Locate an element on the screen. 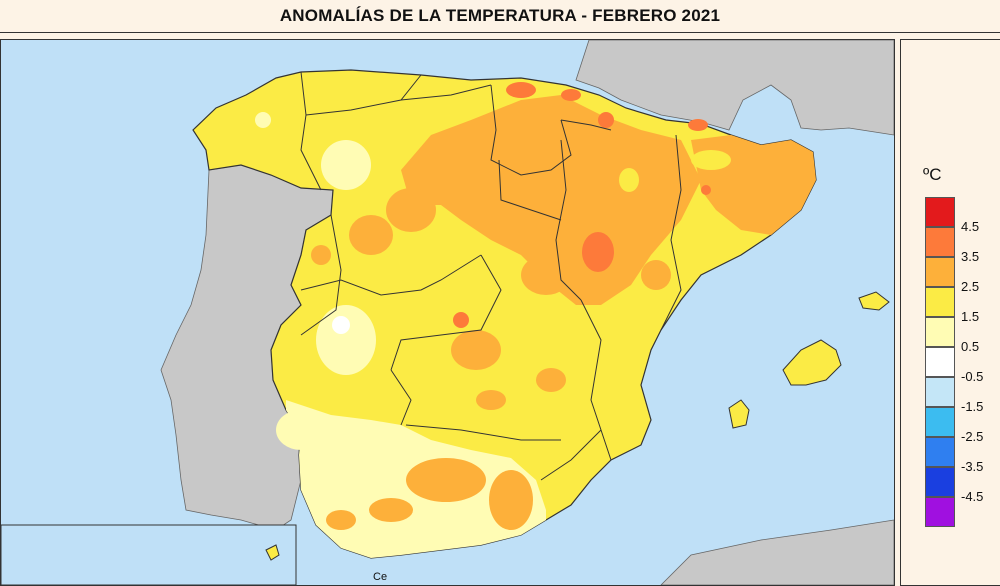 Image resolution: width=1000 pixels, height=586 pixels. legend-label: 2.5 is located at coordinates (970, 286).